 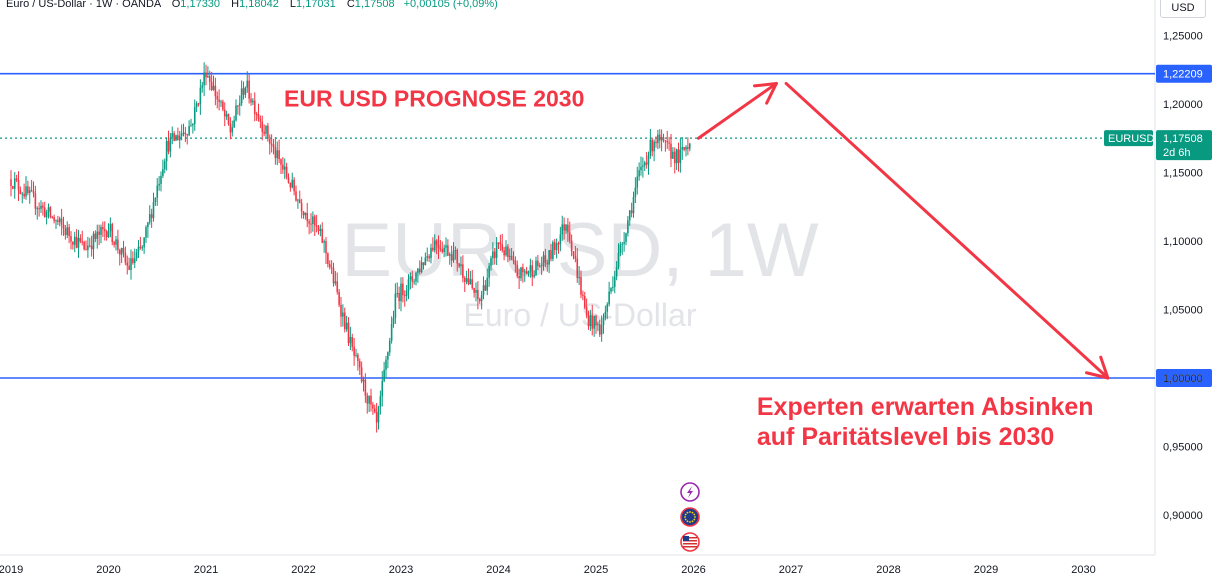 I want to click on low-value: 1,17031, so click(x=316, y=5).